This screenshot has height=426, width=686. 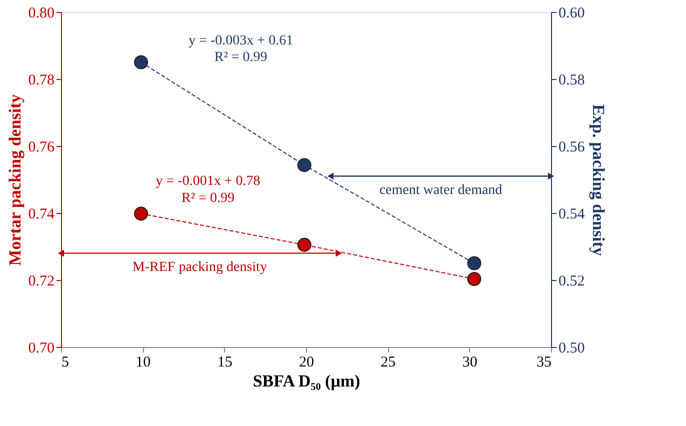 What do you see at coordinates (470, 362) in the screenshot?
I see `x-tick-label: 30` at bounding box center [470, 362].